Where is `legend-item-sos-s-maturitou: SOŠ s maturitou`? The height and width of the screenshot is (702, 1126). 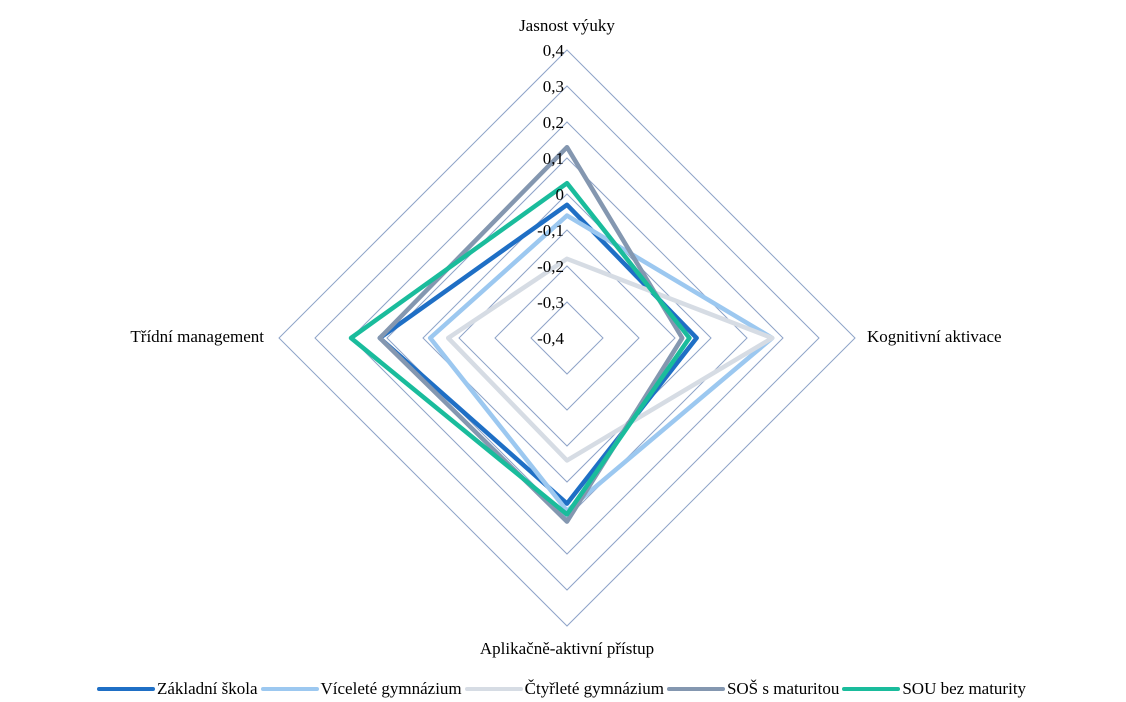 legend-item-sos-s-maturitou: SOŠ s maturitou is located at coordinates (753, 689).